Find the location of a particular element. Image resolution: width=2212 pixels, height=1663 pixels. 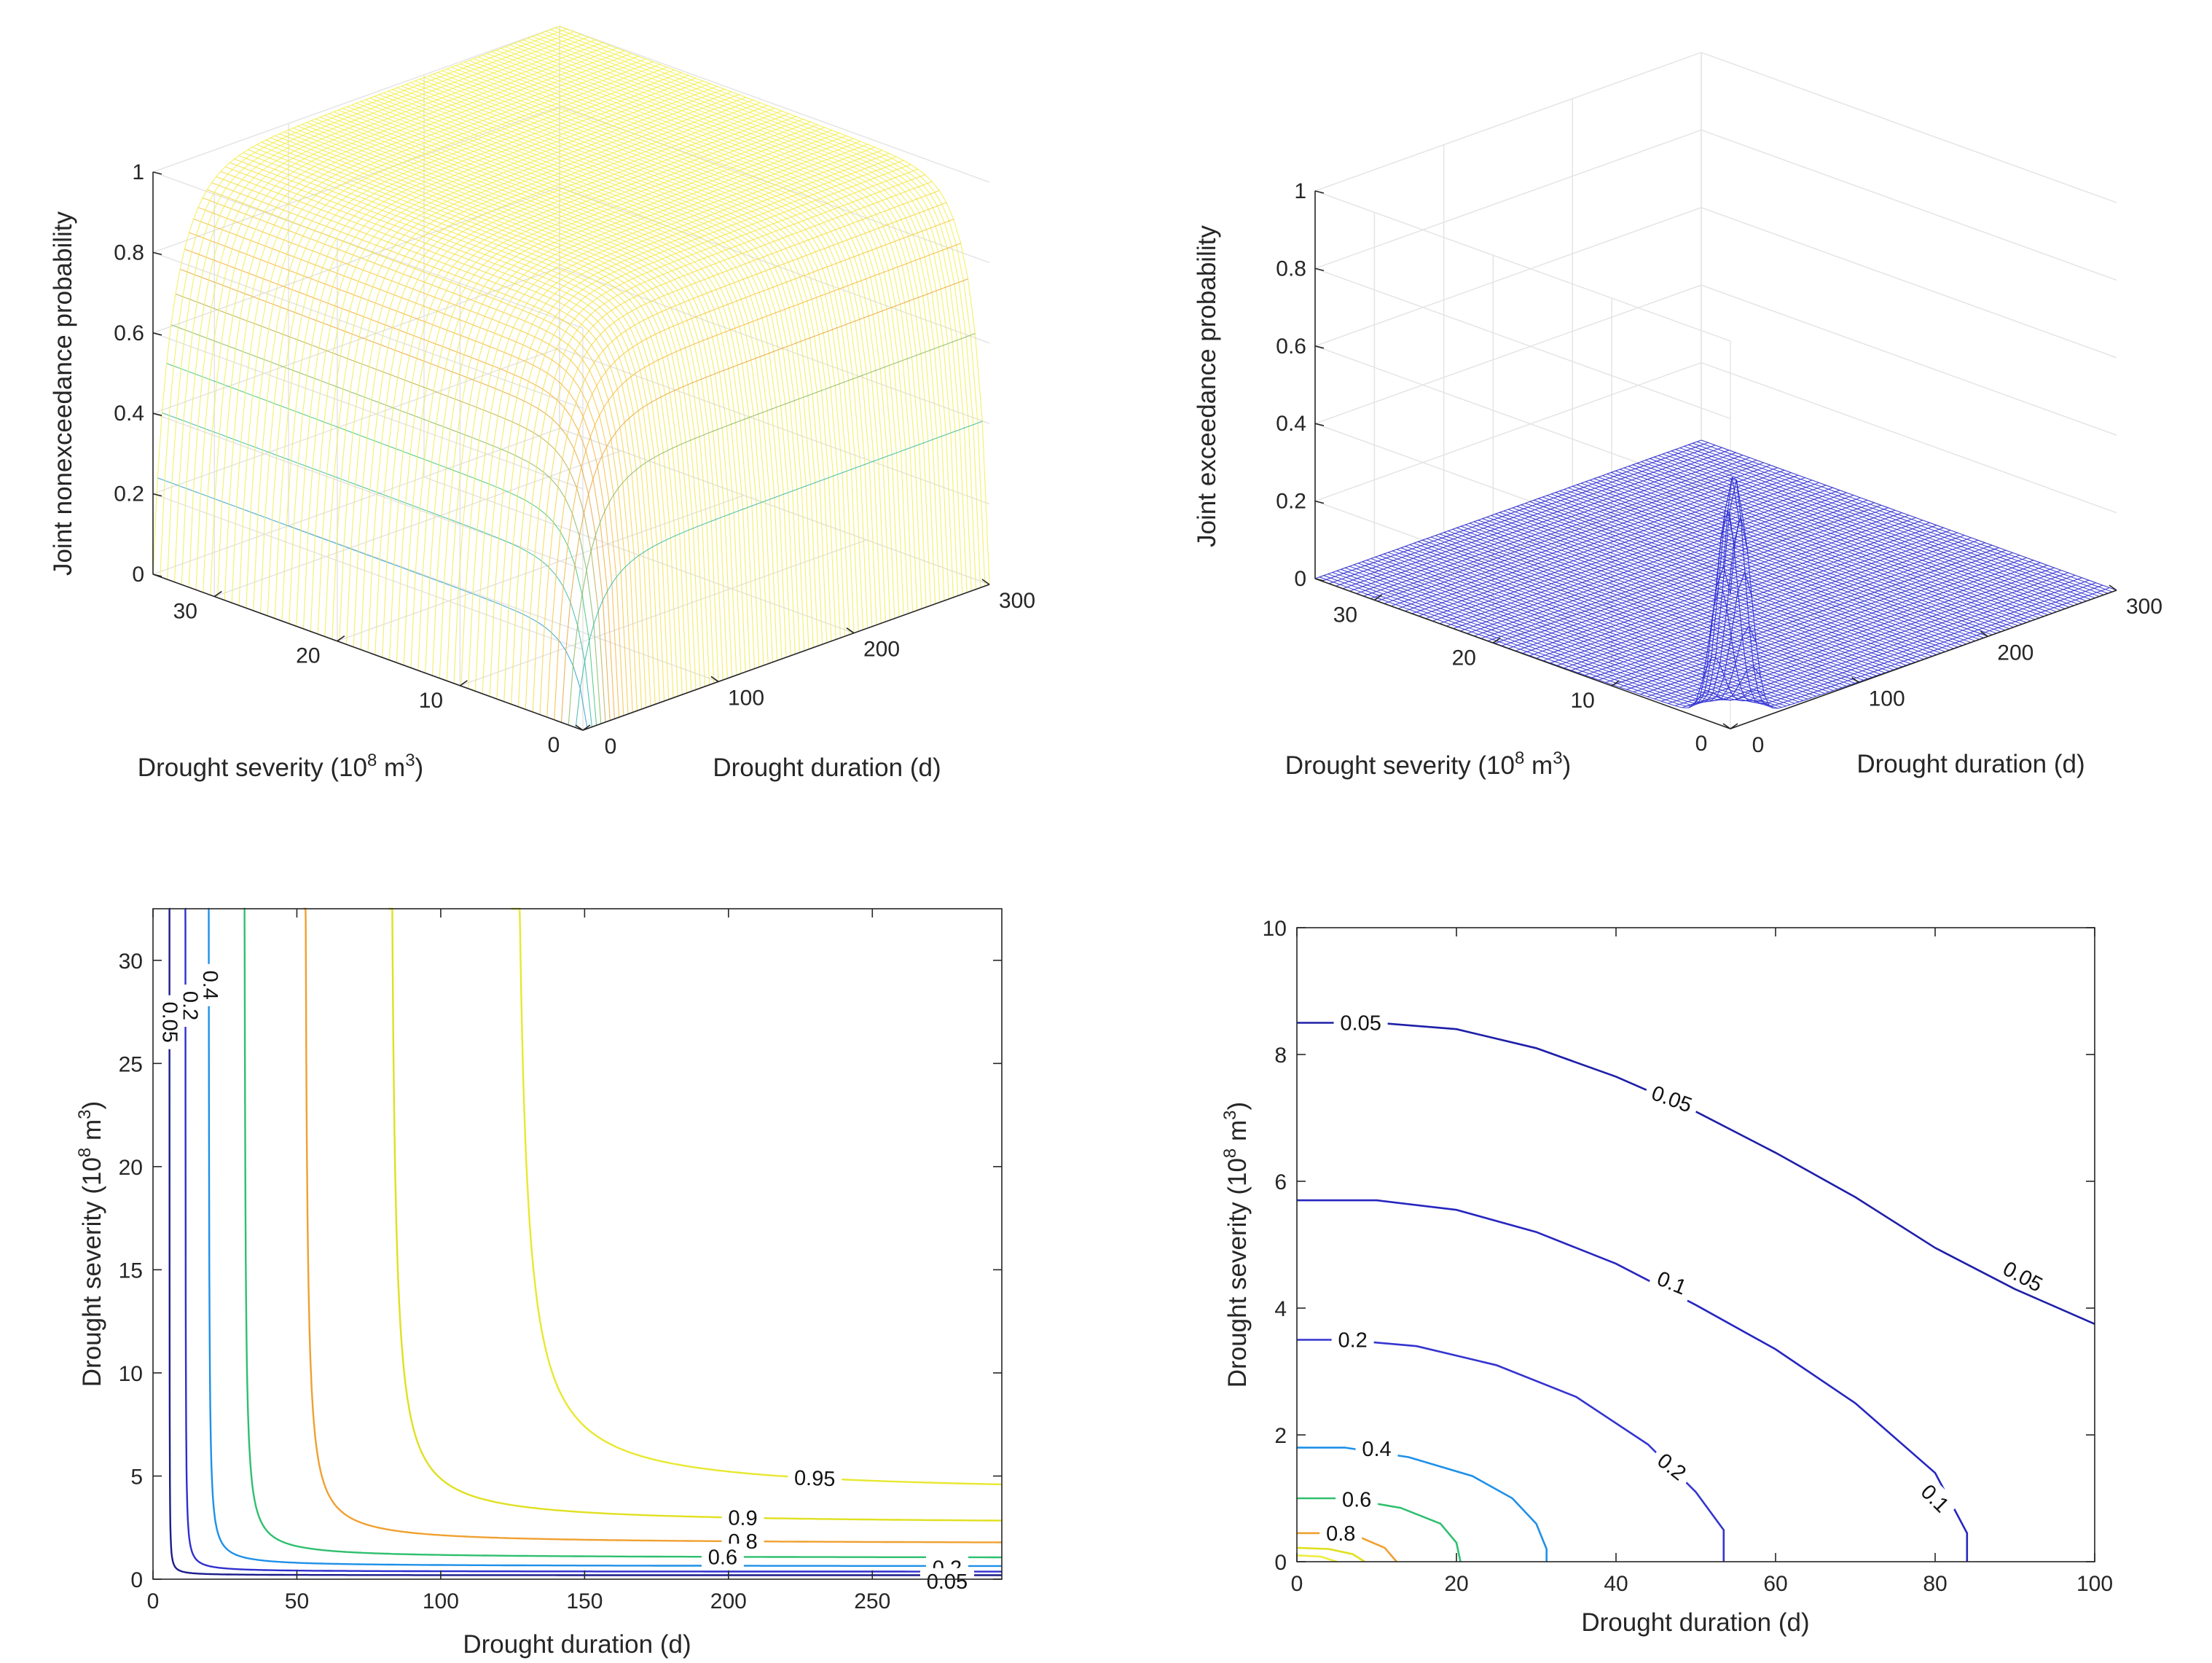

p3-x-tick-label: 0 is located at coordinates (153, 1601).